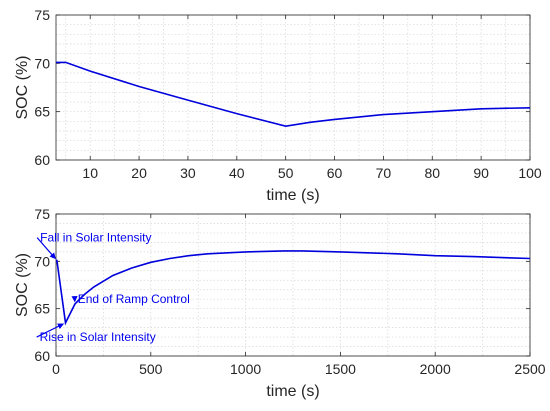  I want to click on x-tick-label: 40, so click(237, 173).